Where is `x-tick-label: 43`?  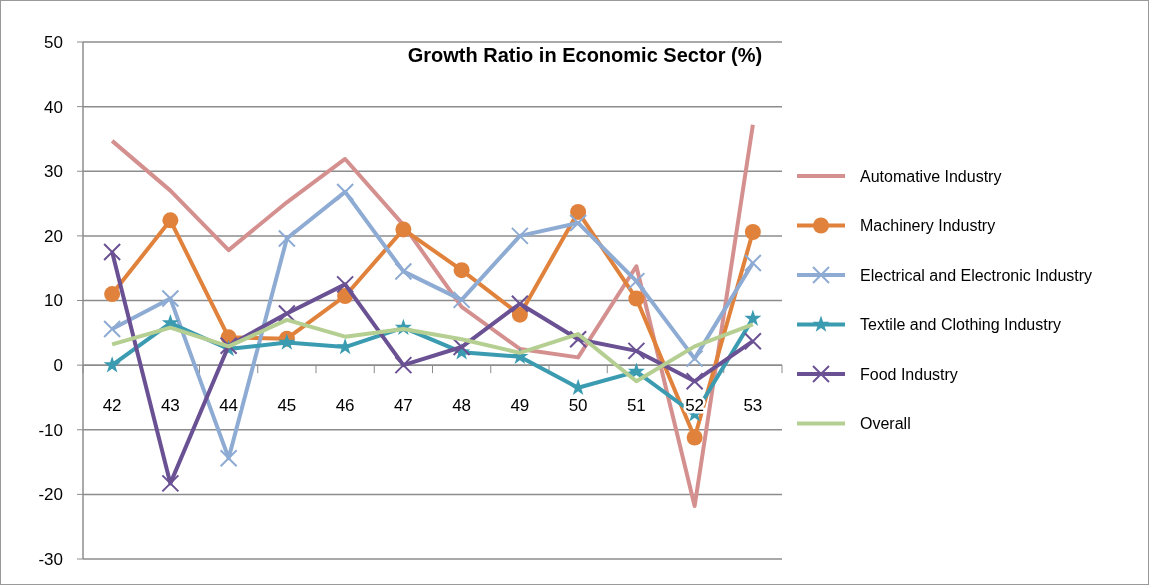 x-tick-label: 43 is located at coordinates (170, 406).